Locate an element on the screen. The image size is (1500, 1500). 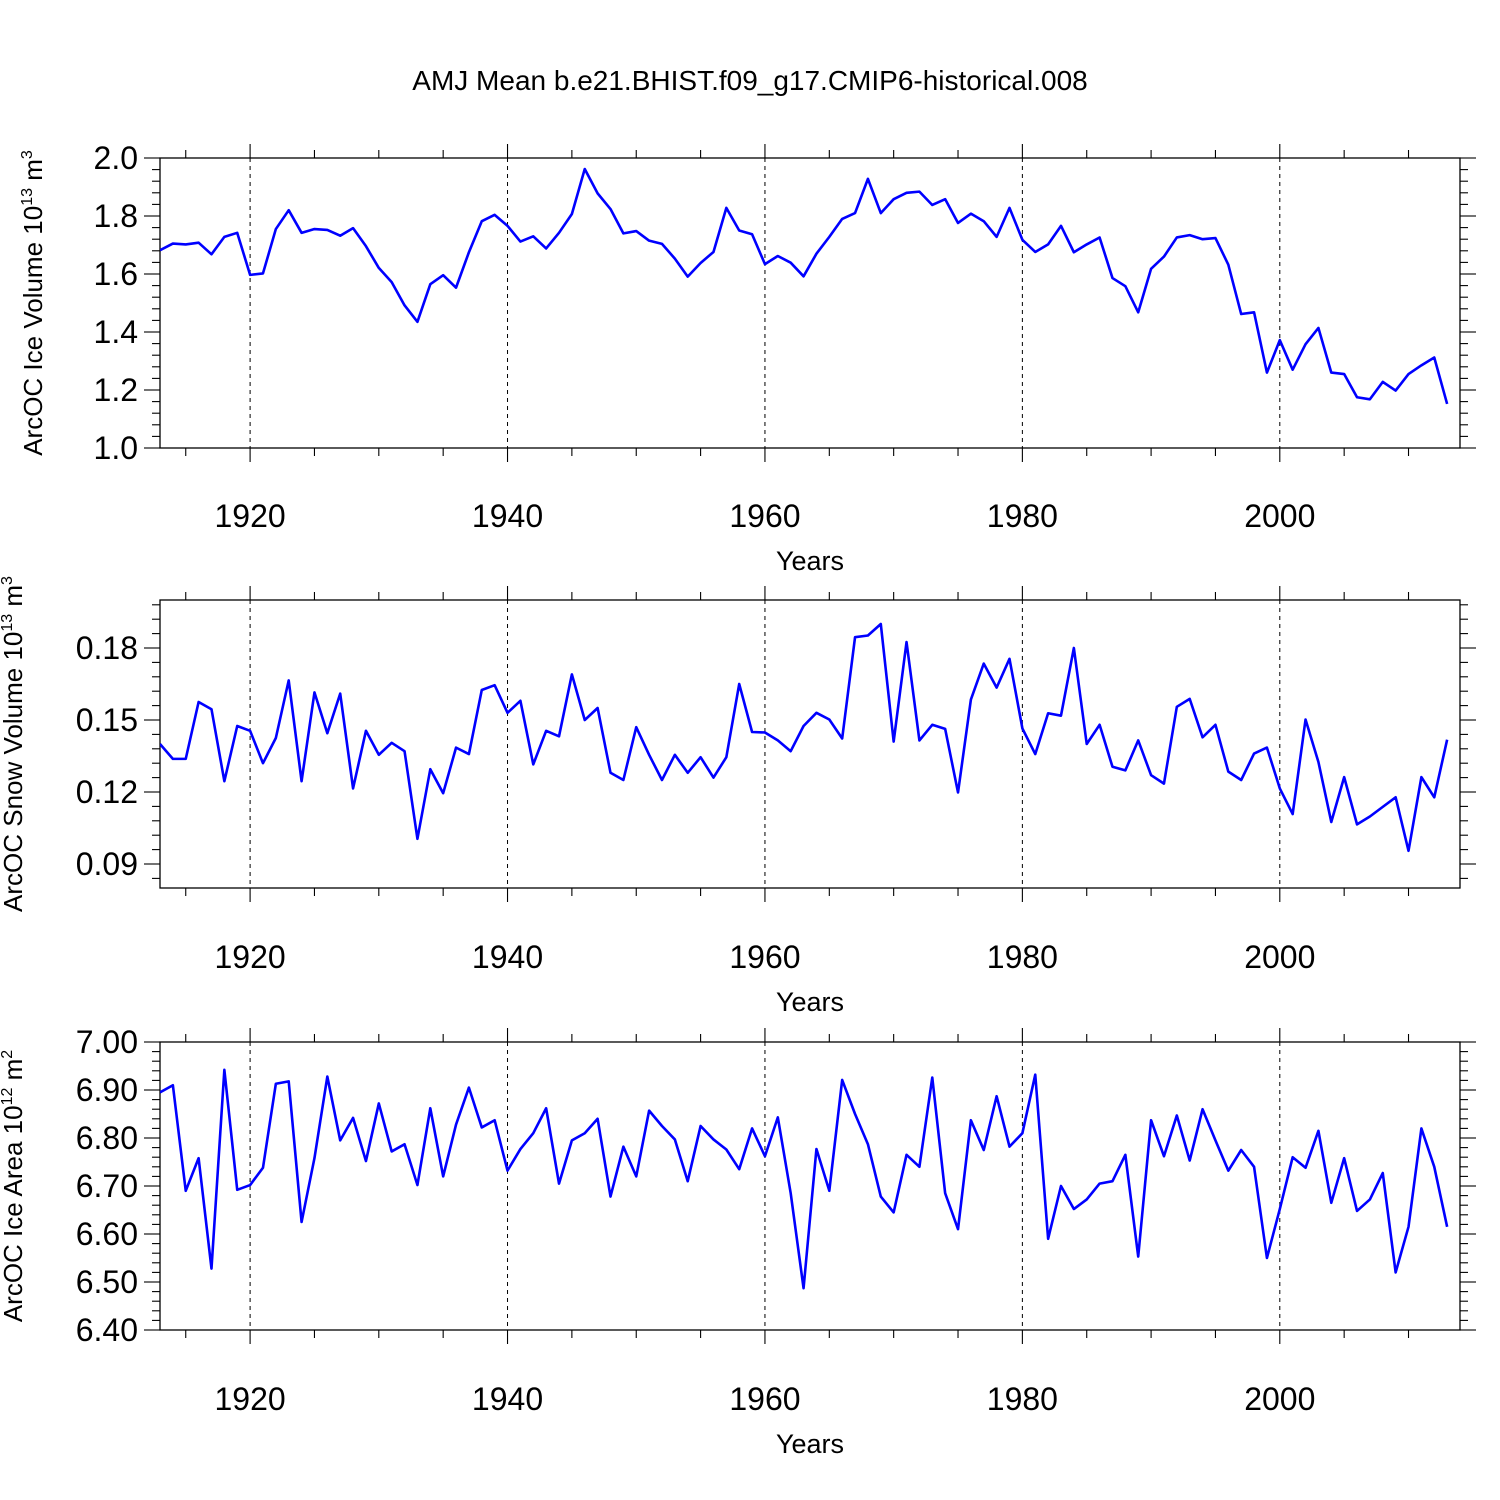
ice-area-xaxis-label: Years is located at coordinates (810, 1444).